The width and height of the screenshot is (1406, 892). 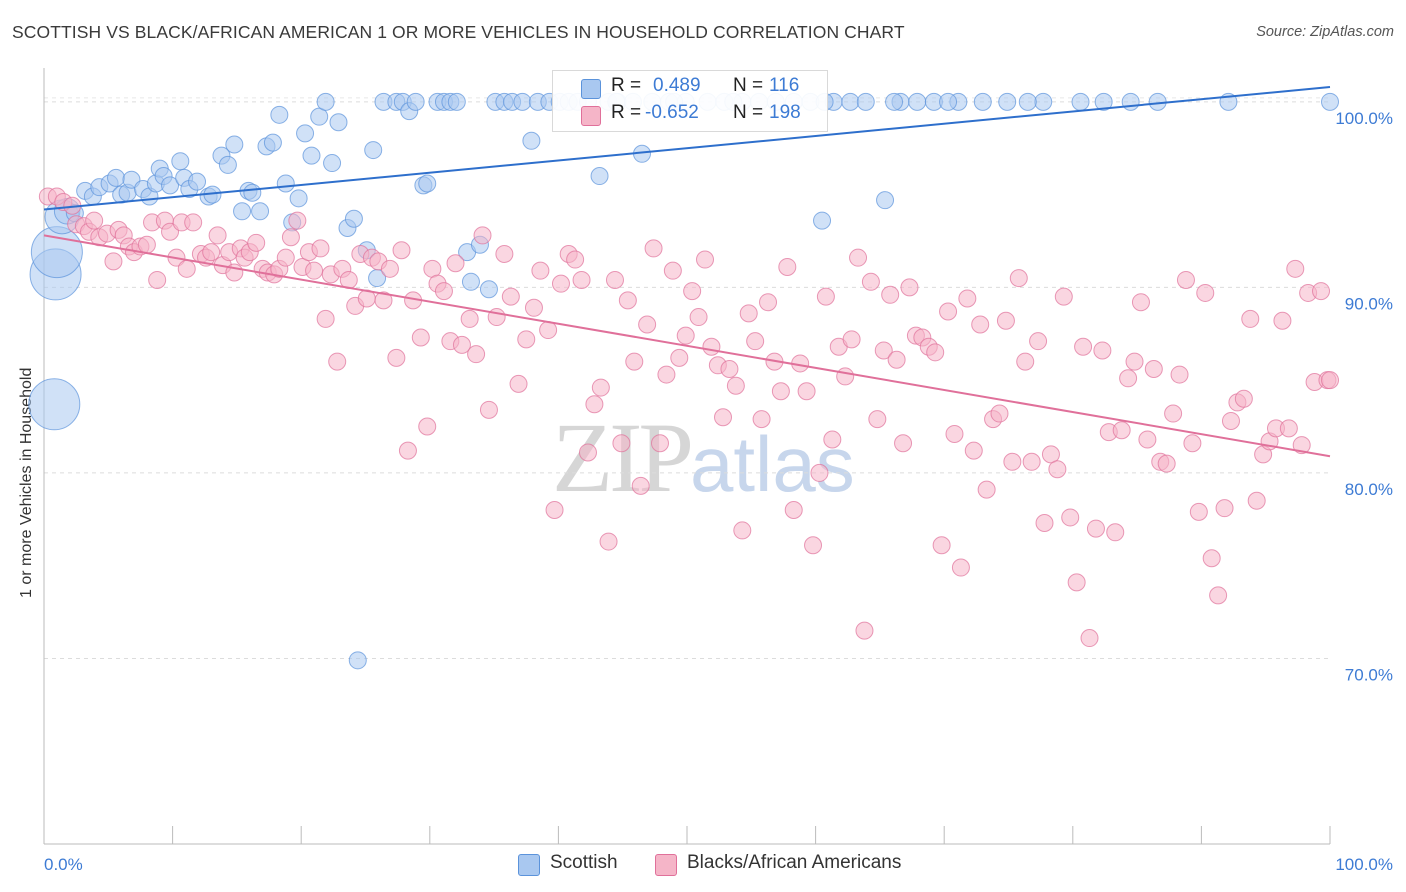 What do you see at coordinates (794, 862) in the screenshot?
I see `legend-label: Blacks/African Americans` at bounding box center [794, 862].